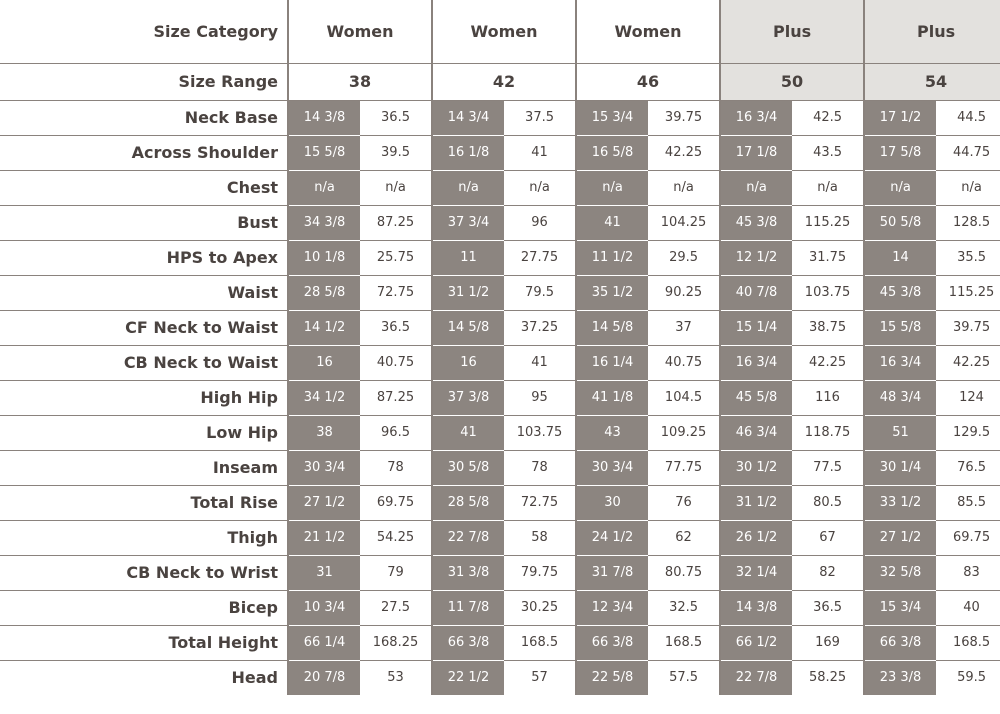 Image resolution: width=1000 pixels, height=714 pixels. What do you see at coordinates (968, 503) in the screenshot?
I see `cm-value-cell: 85.5` at bounding box center [968, 503].